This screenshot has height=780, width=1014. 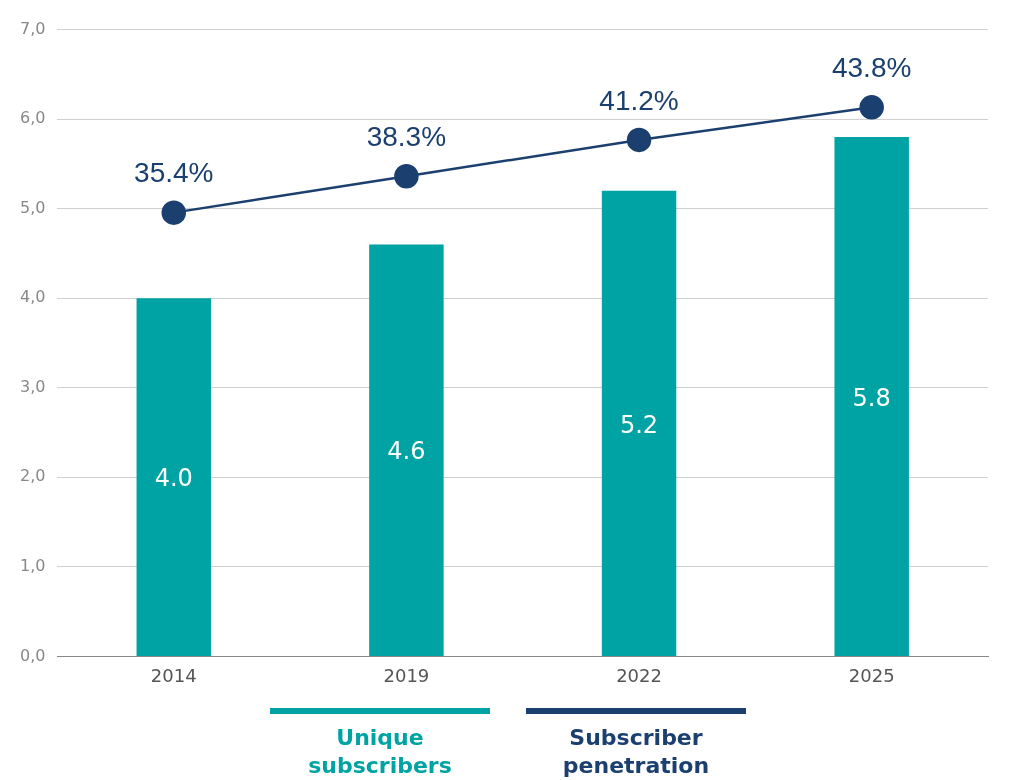 I want to click on data-label: 35.4%, so click(x=174, y=173).